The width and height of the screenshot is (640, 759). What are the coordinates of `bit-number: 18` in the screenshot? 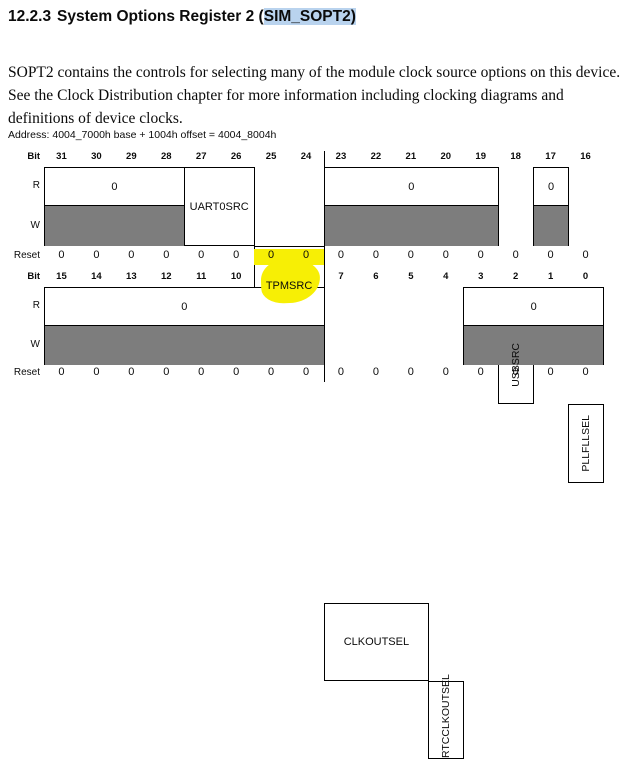 It's located at (515, 156).